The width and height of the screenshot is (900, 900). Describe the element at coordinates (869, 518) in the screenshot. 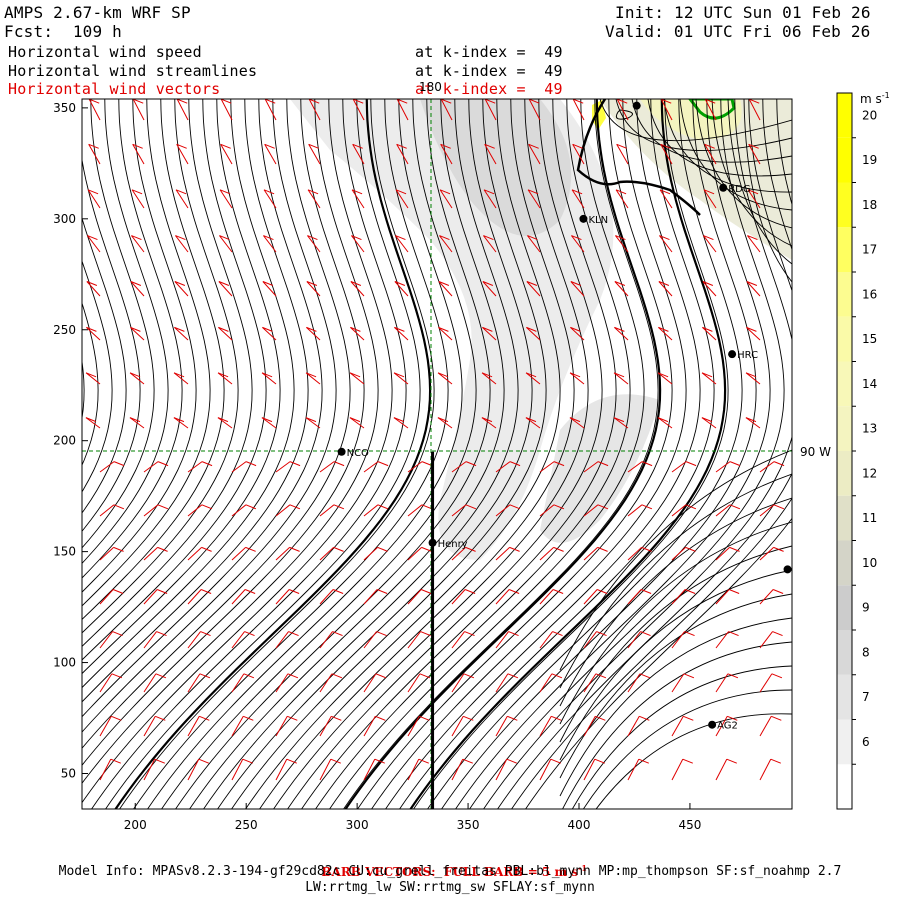

I see `colorbar-label: 11` at that location.